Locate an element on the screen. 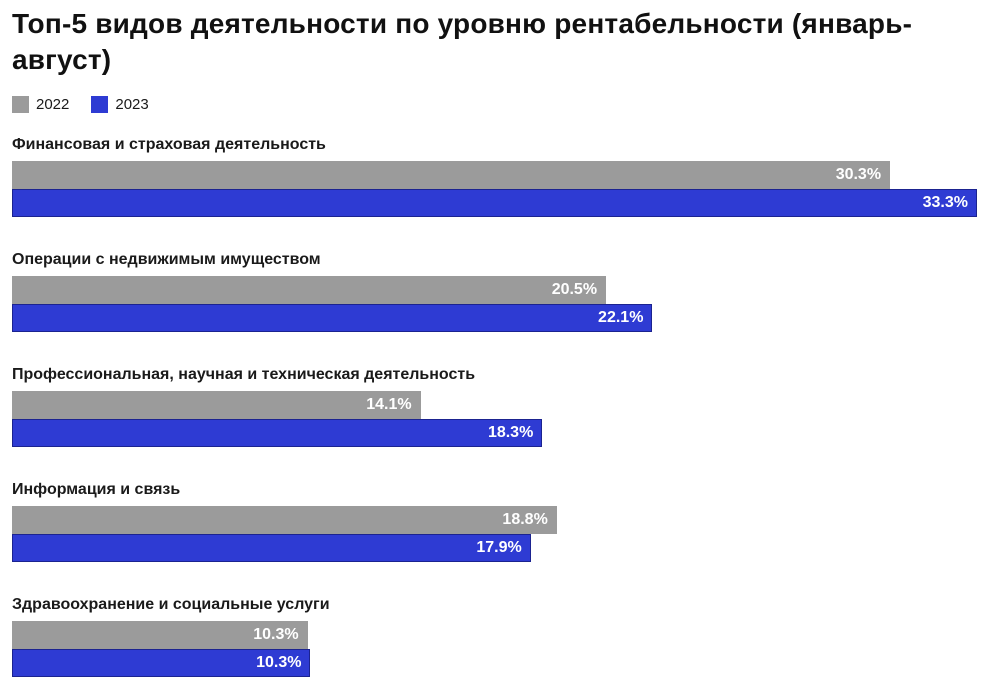  bar-2022: 14.1% is located at coordinates (216, 405).